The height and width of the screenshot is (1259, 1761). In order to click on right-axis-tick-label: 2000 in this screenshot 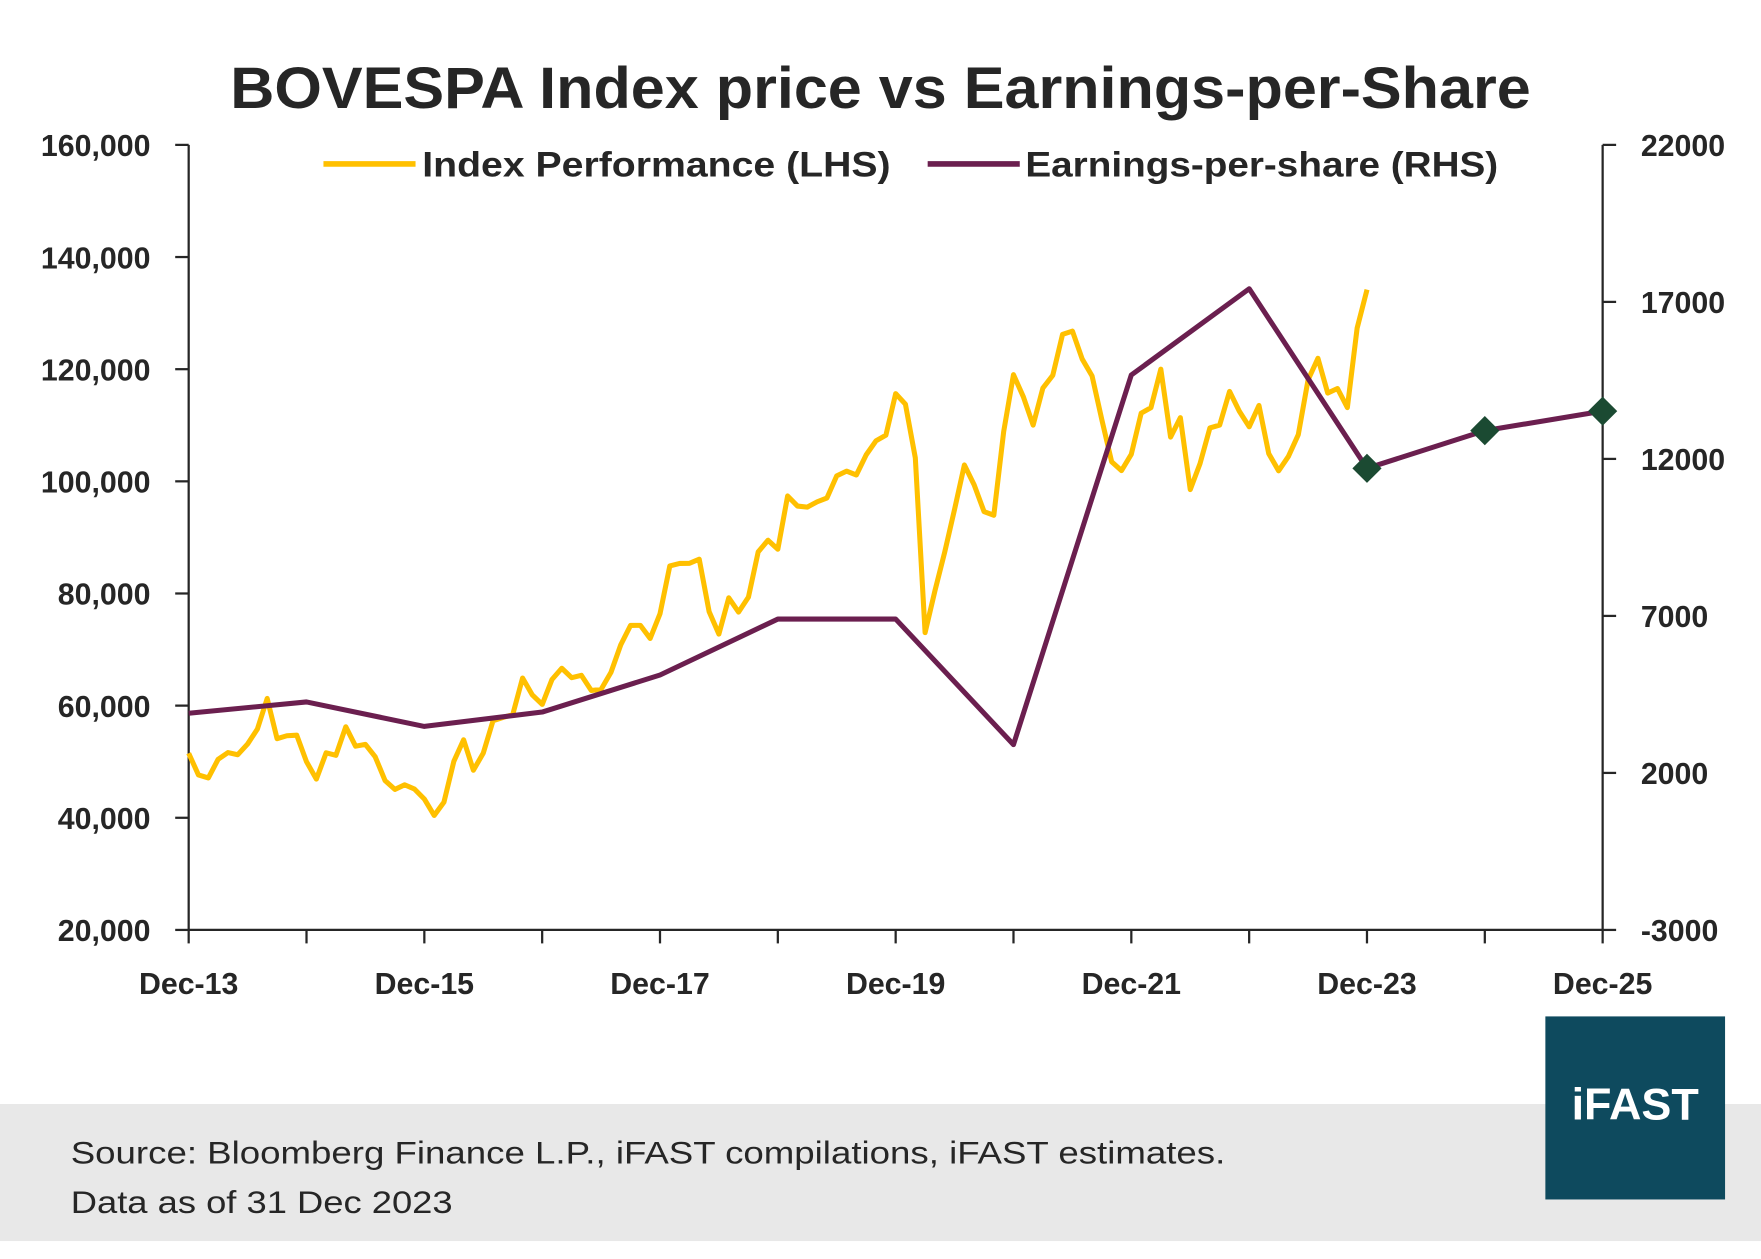, I will do `click(1674, 774)`.